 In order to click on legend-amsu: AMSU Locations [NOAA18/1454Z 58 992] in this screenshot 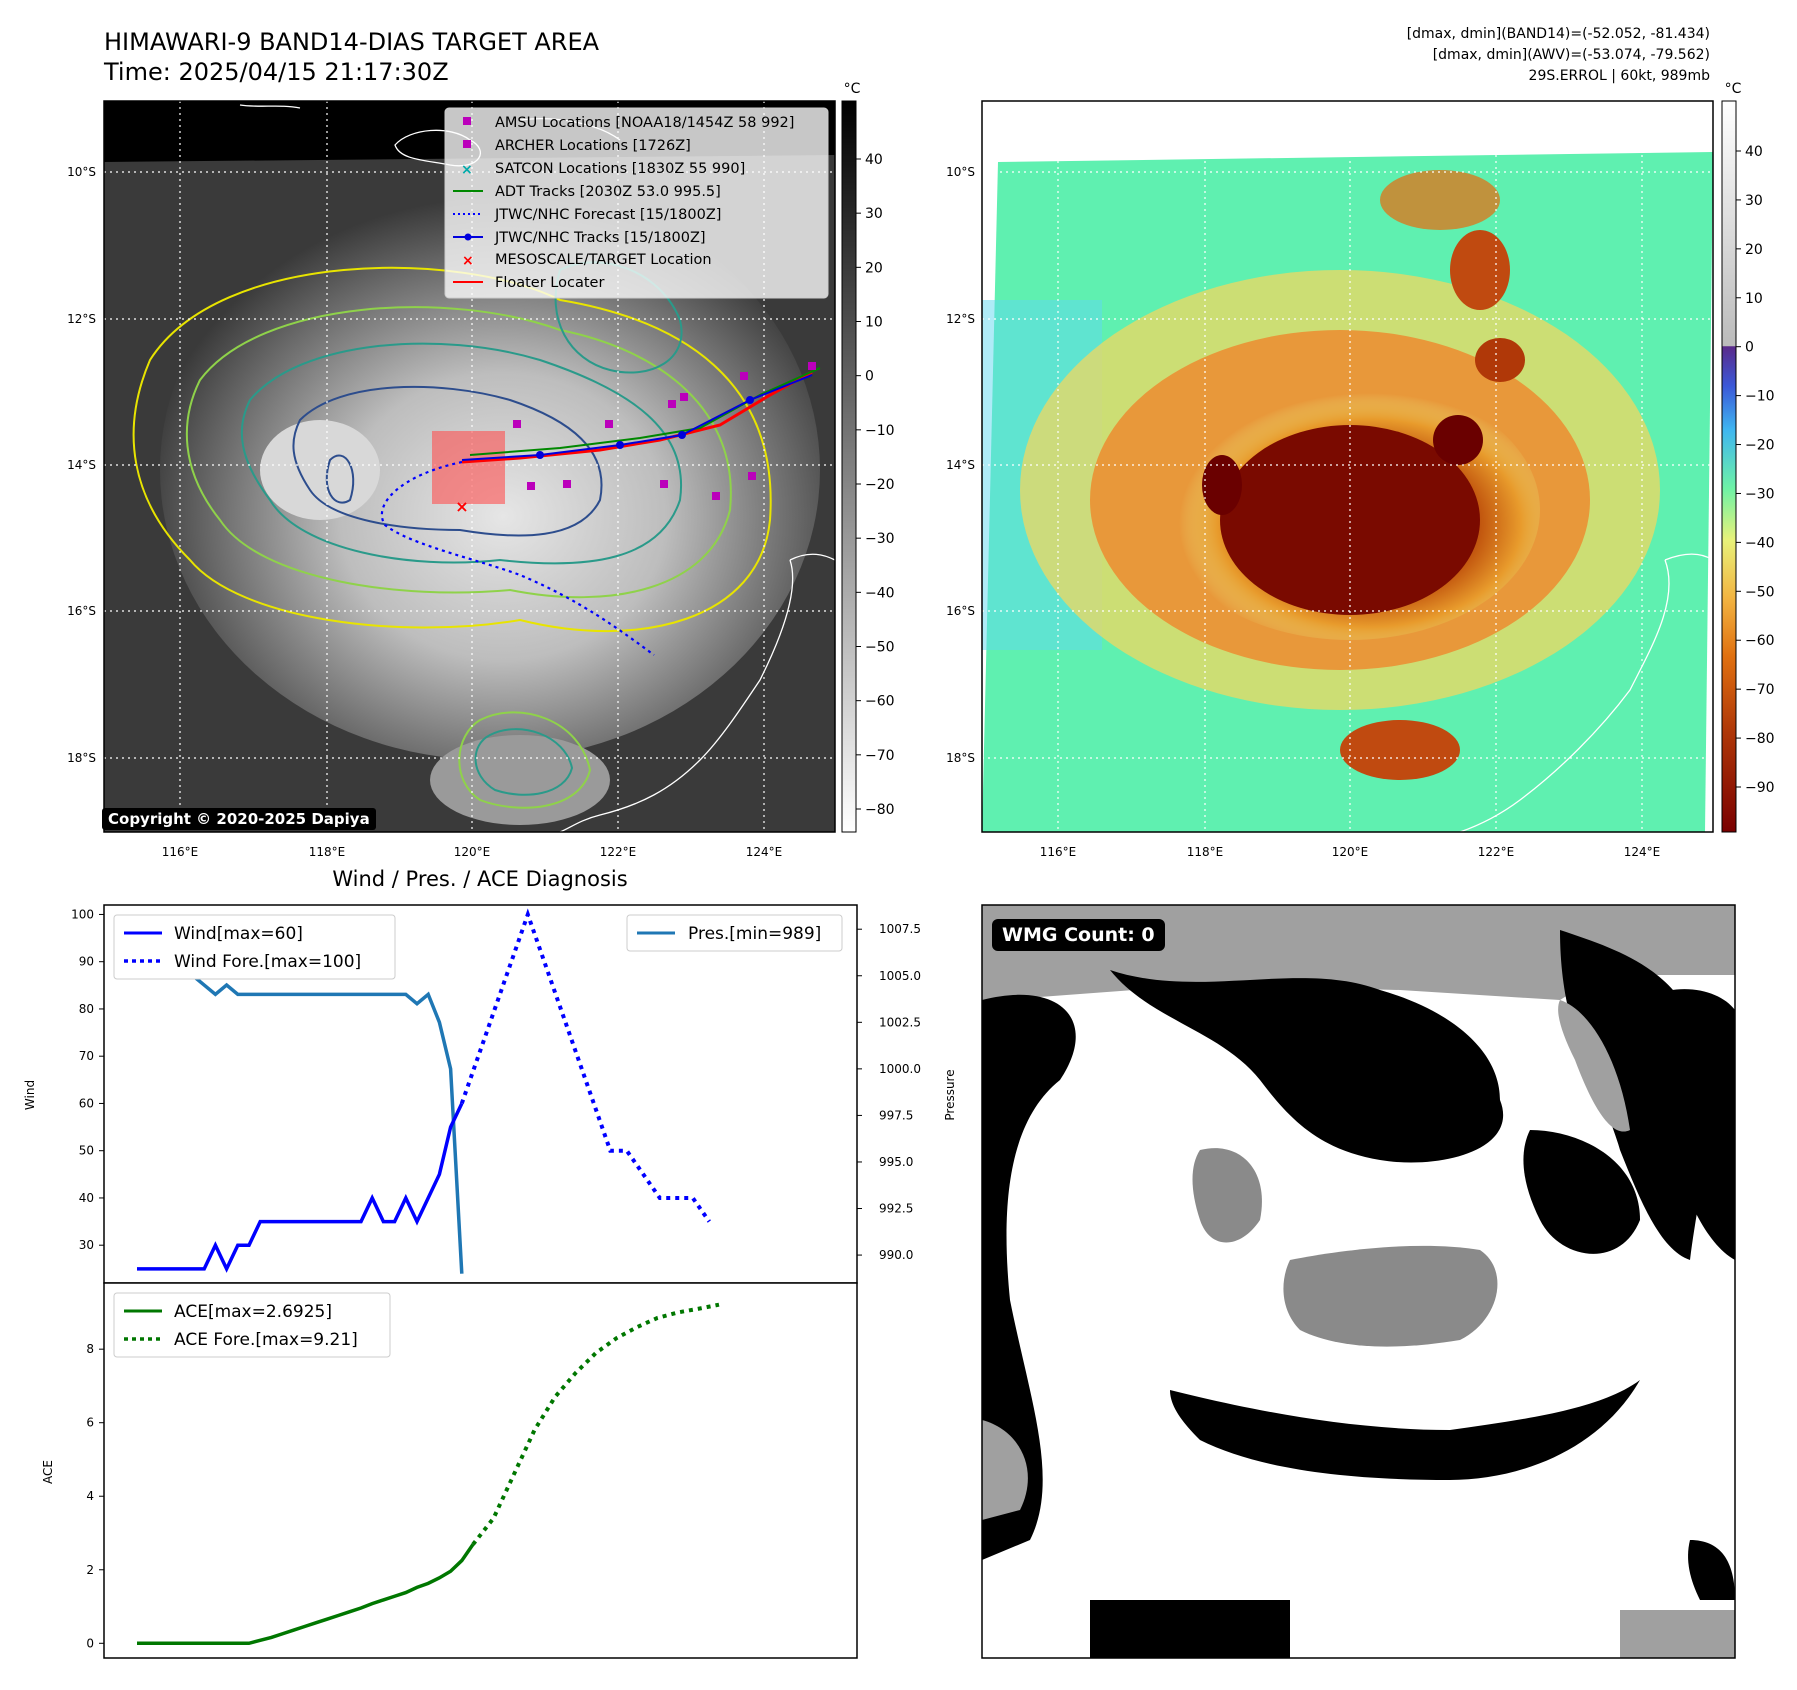, I will do `click(628, 123)`.